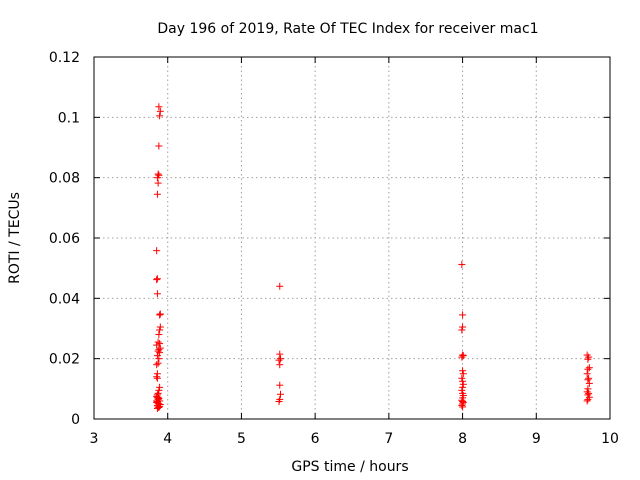 The image size is (640, 480). I want to click on y-tick-label: 0.02, so click(64, 360).